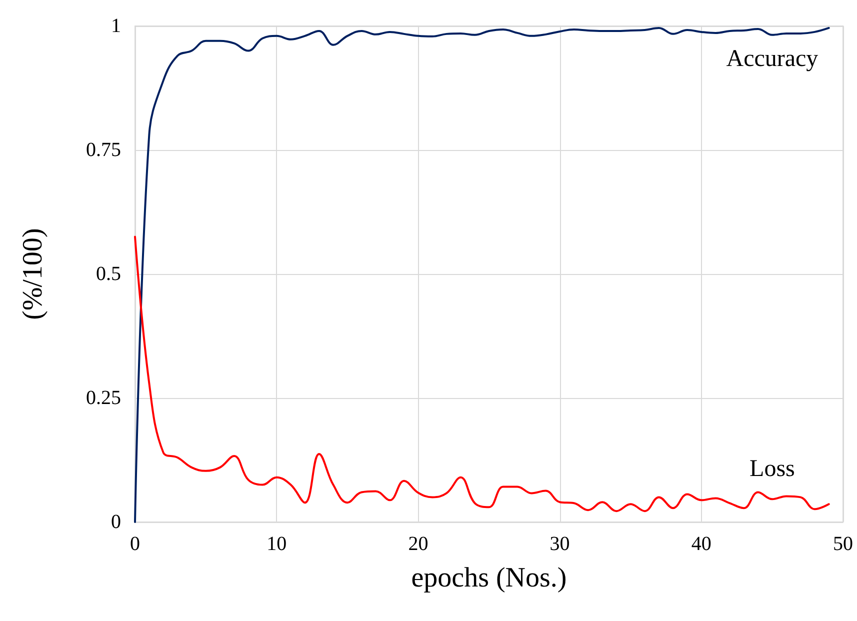  I want to click on y-axis-title: (%/100), so click(33, 274).